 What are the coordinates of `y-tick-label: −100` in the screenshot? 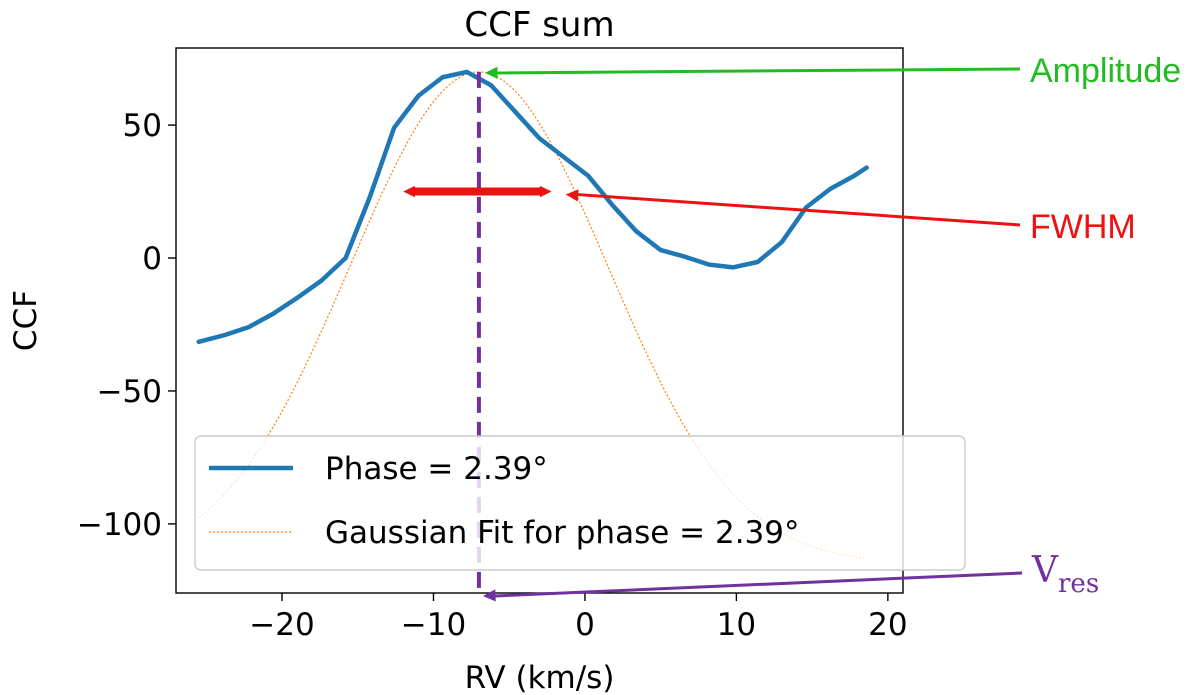 It's located at (119, 525).